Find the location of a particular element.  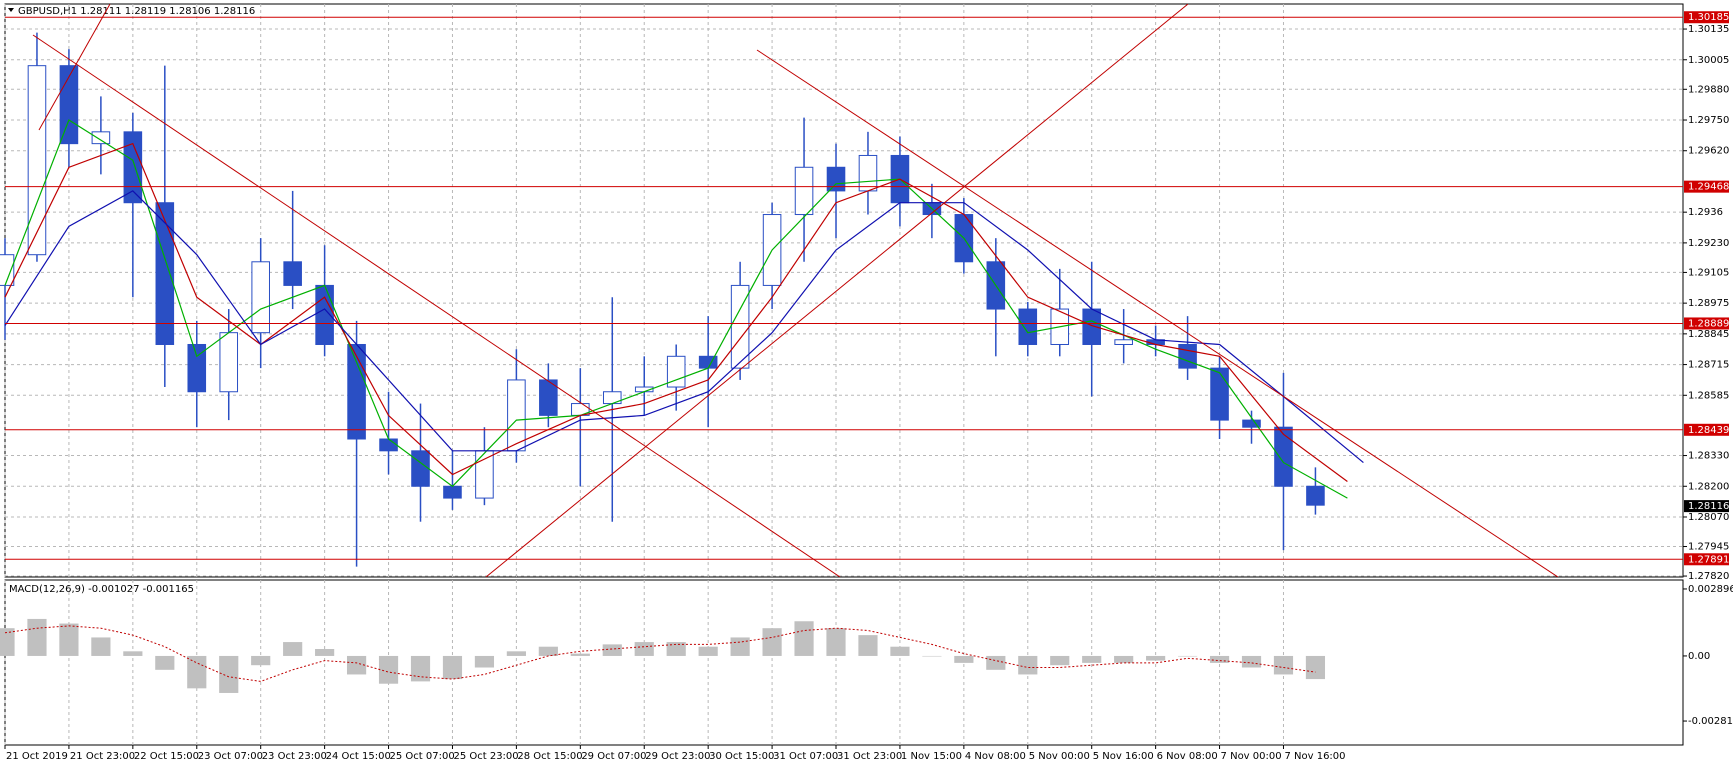

x-tick-label: 31 Oct 23:00 is located at coordinates (869, 756).